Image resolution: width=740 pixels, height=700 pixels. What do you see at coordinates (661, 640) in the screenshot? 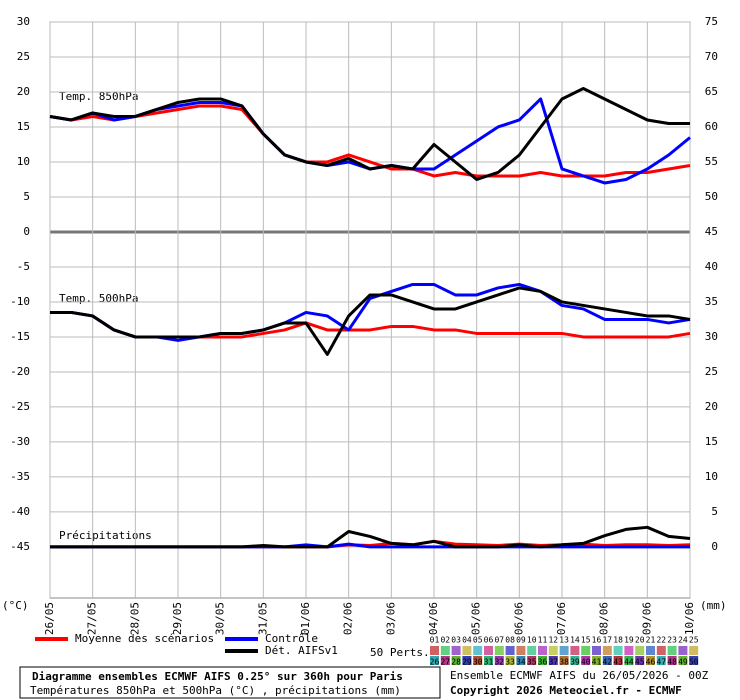
I see `member-label: 22` at bounding box center [661, 640].